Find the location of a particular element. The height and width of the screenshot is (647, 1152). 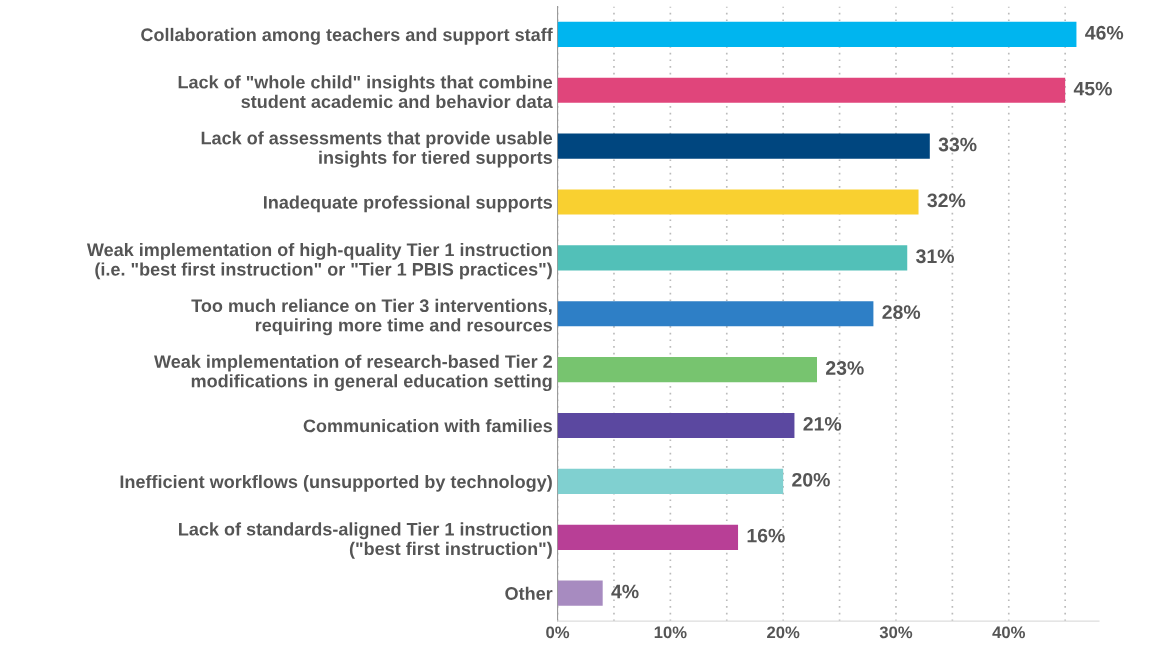

y-tick-label: Other is located at coordinates (529, 593).